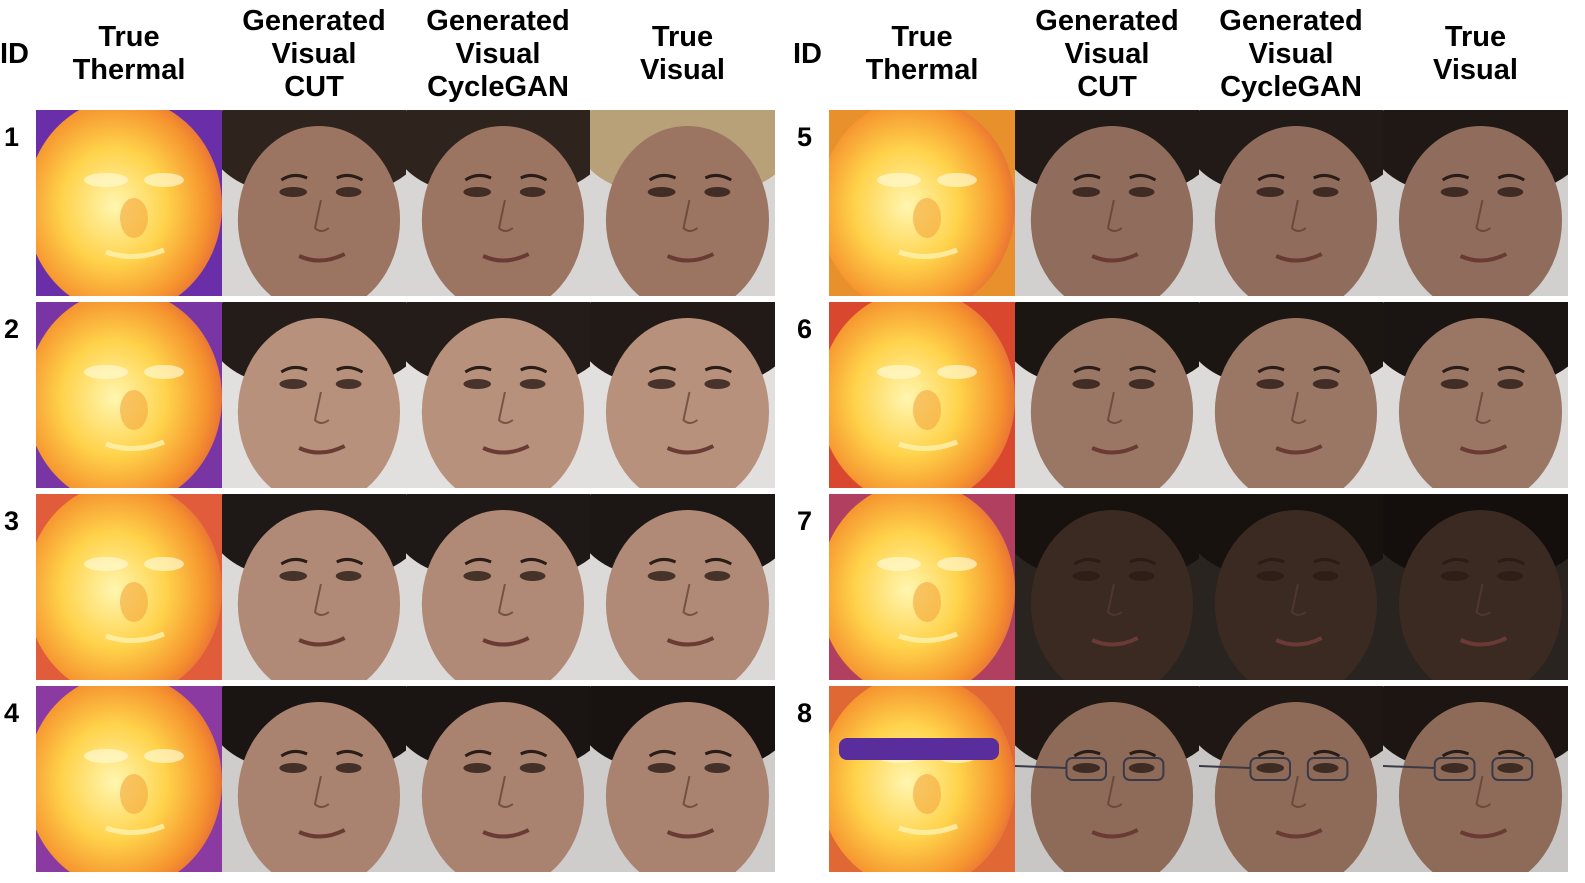 This screenshot has height=883, width=1585. I want to click on figure-row: 2, so click(387, 395).